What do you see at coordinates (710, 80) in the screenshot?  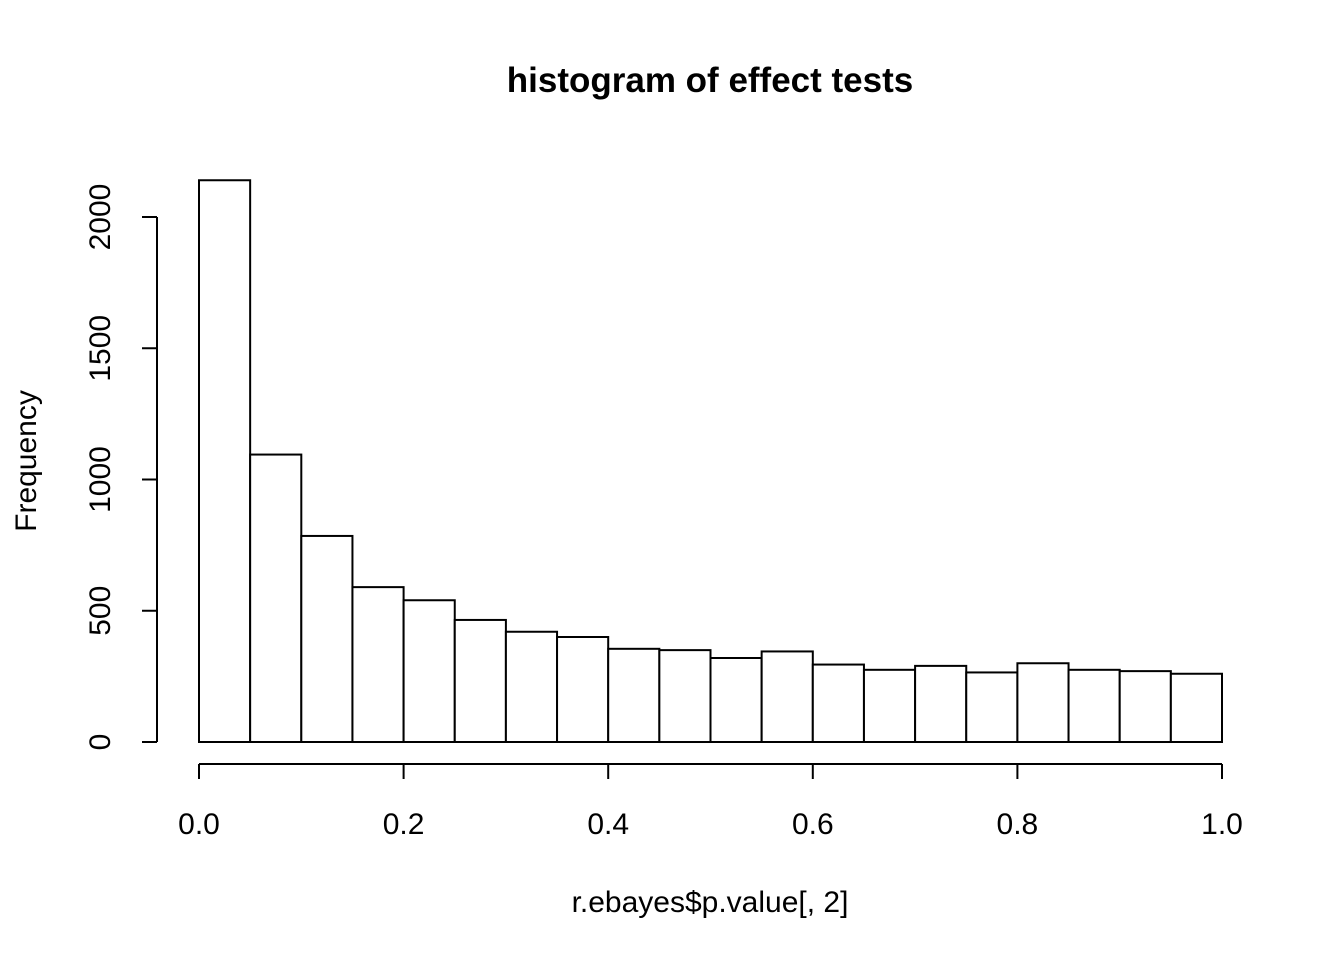 I see `chart-title: histogram of effect tests` at bounding box center [710, 80].